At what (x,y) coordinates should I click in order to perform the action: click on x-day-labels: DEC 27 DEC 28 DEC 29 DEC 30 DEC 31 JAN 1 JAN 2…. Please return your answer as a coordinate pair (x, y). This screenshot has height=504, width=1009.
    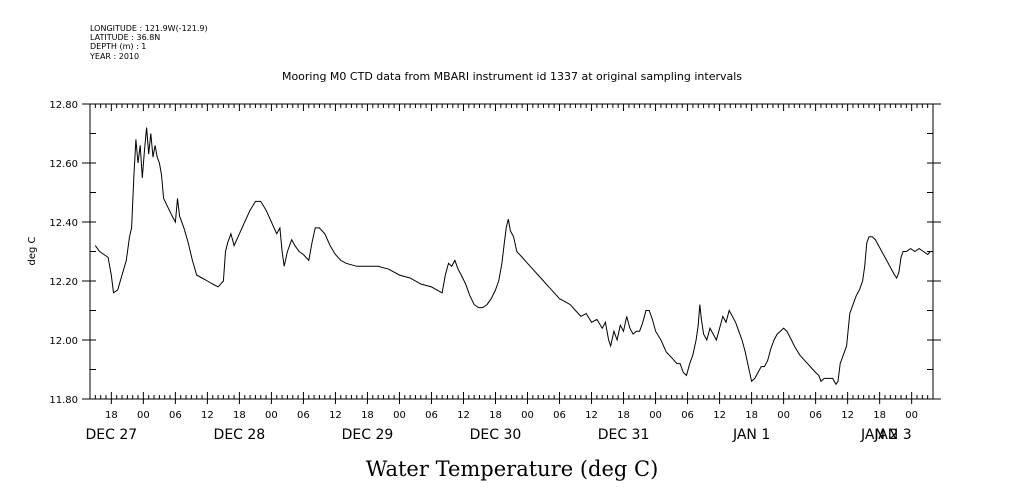
    Looking at the image, I should click on (499, 435).